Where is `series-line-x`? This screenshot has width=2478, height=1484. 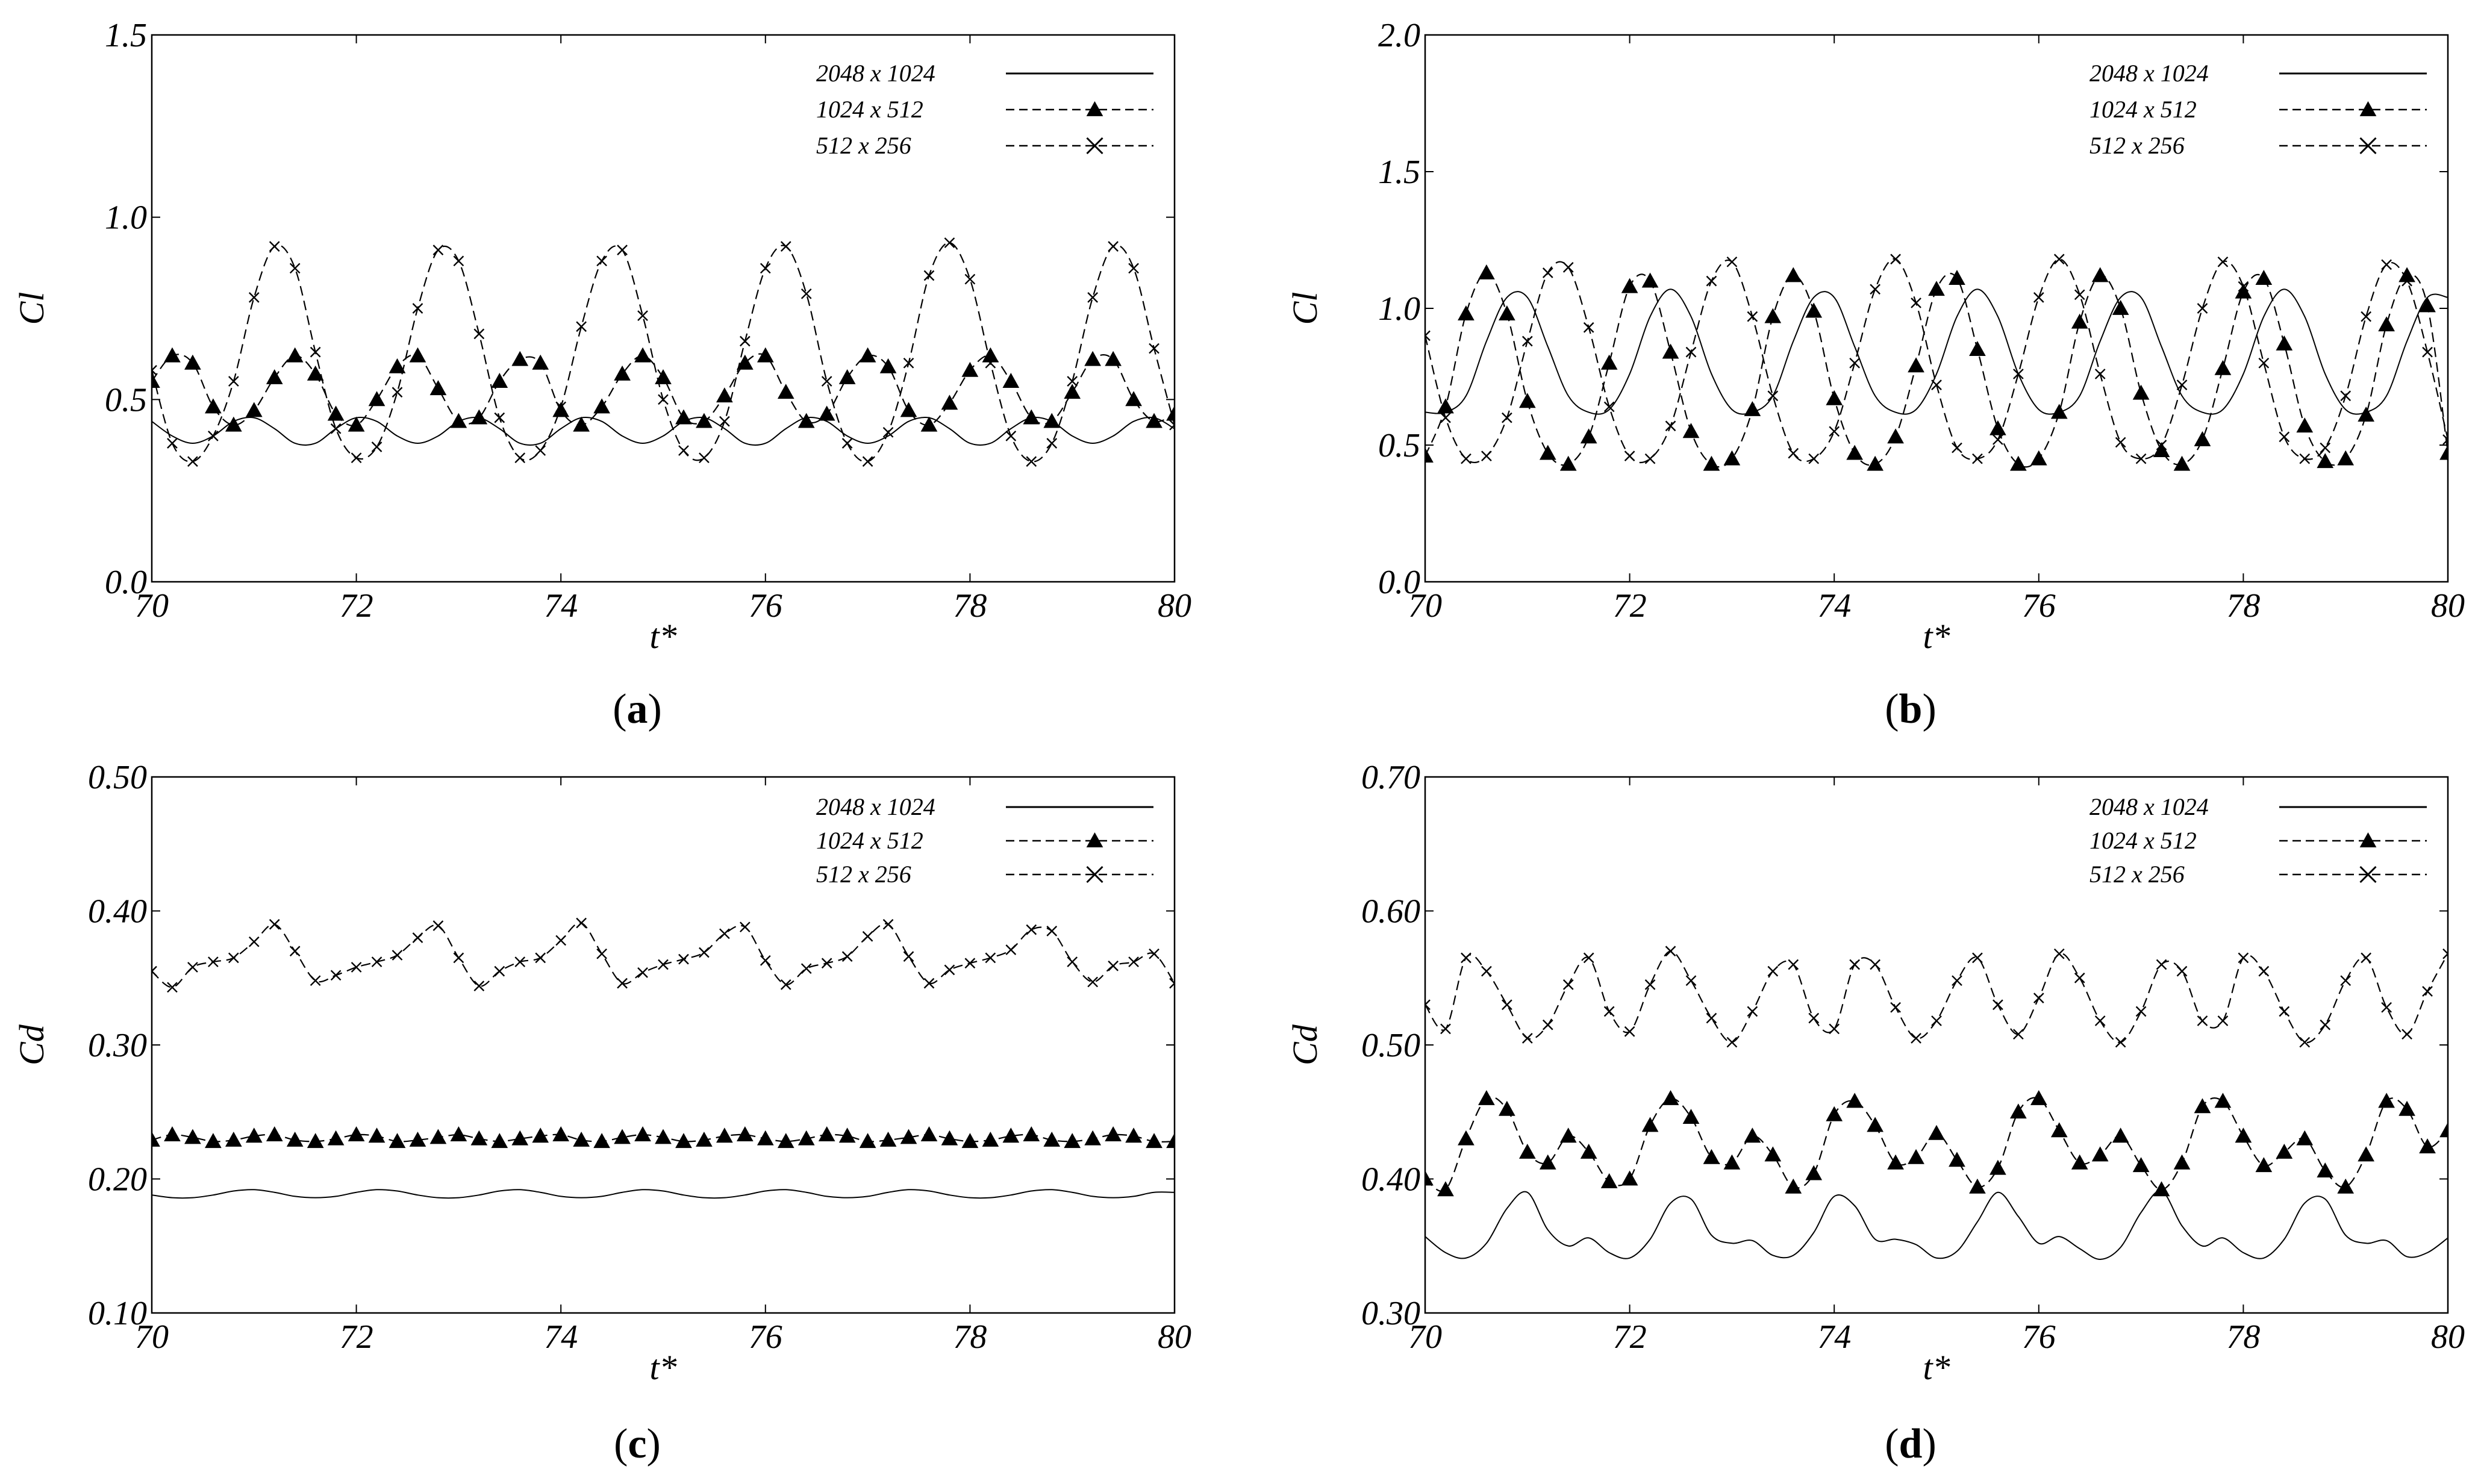 series-line-x is located at coordinates (663, 955).